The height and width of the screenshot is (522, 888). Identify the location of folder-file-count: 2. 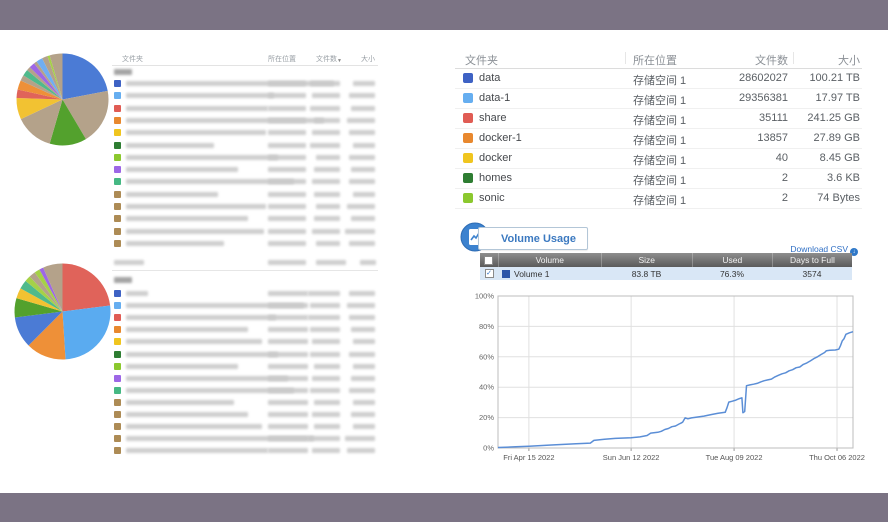
(784, 178).